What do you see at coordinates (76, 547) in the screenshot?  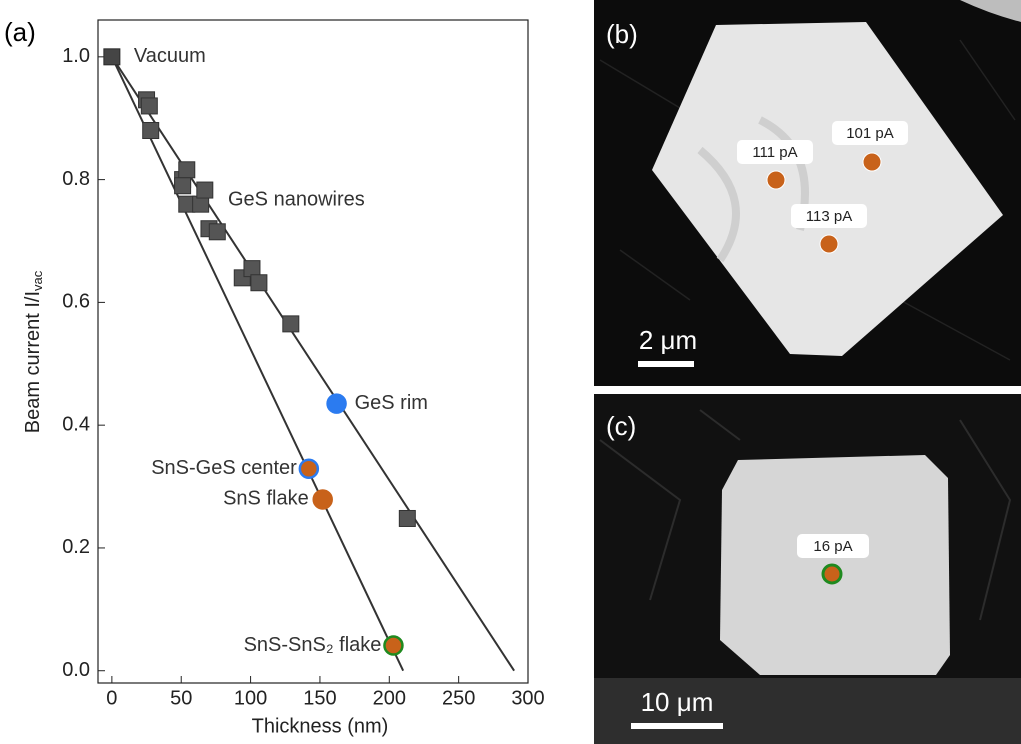 I see `y-tick-label: 0.2` at bounding box center [76, 547].